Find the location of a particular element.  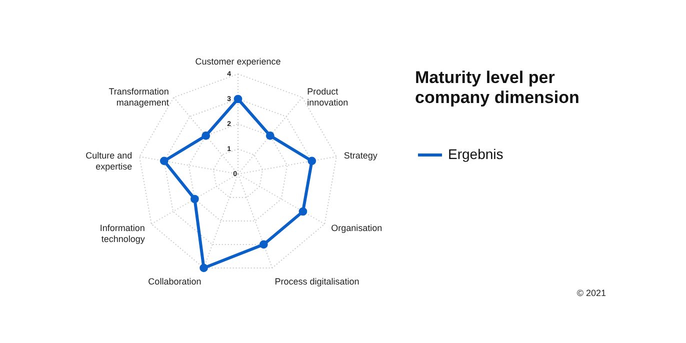

spoke-label: Culture and expertise is located at coordinates (109, 161).